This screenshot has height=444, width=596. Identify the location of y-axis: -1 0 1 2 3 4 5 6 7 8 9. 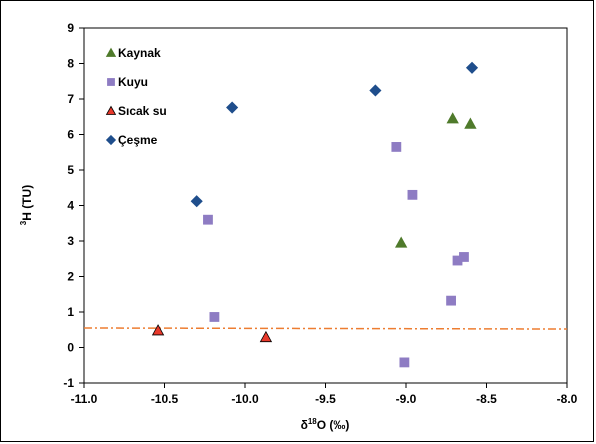
(73, 205).